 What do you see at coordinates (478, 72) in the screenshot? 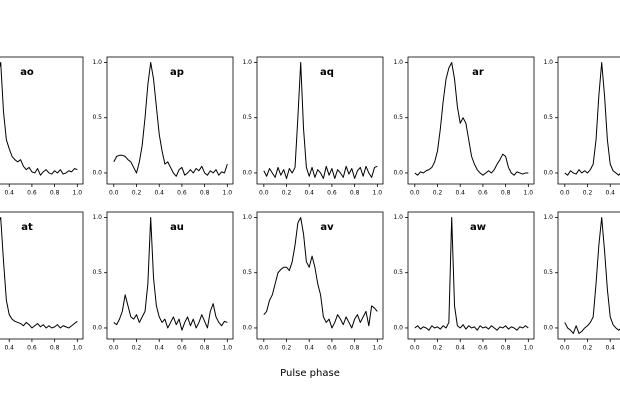
I see `panel-title: ar` at bounding box center [478, 72].